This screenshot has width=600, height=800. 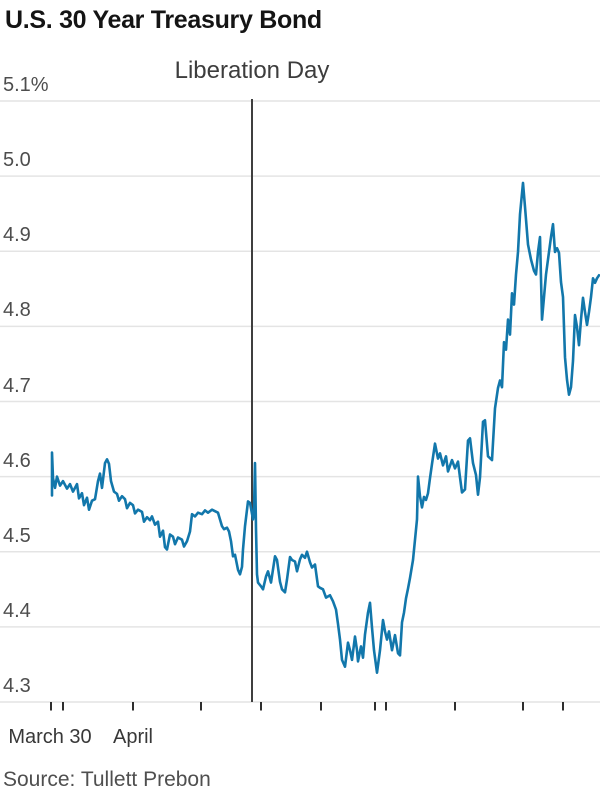 I want to click on y-axis-label: 4.7, so click(x=17, y=385).